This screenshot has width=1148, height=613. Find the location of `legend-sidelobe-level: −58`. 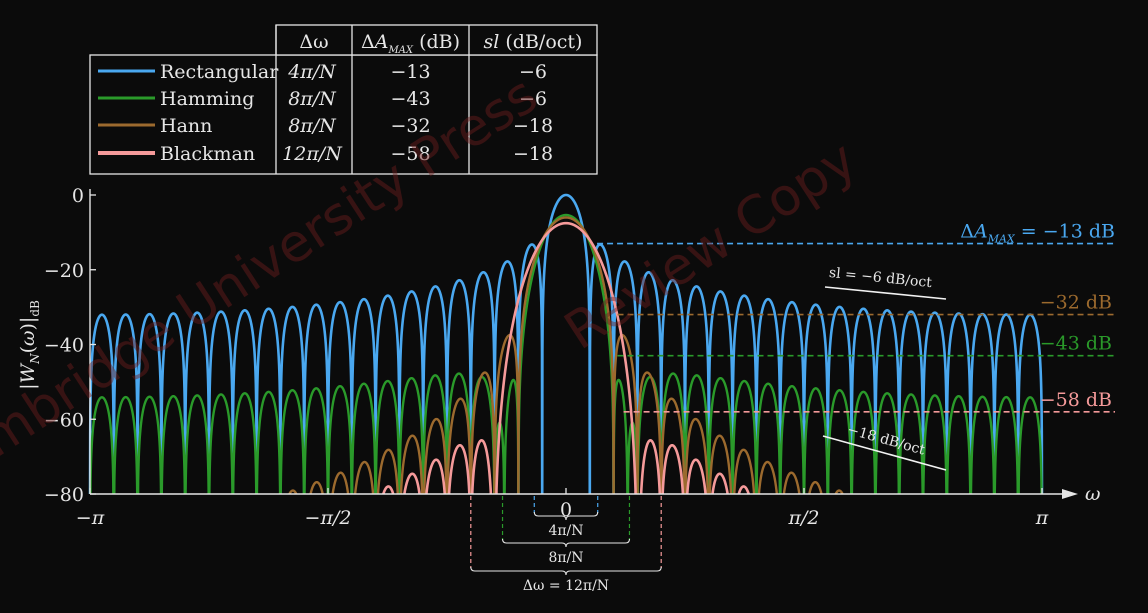

legend-sidelobe-level: −58 is located at coordinates (410, 154).